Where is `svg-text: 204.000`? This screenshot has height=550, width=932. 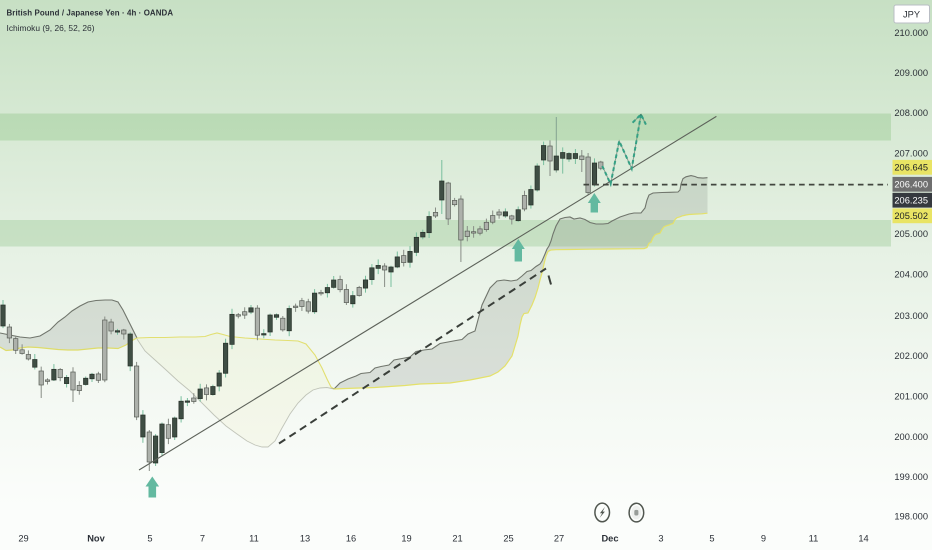
svg-text: 204.000 is located at coordinates (911, 274).